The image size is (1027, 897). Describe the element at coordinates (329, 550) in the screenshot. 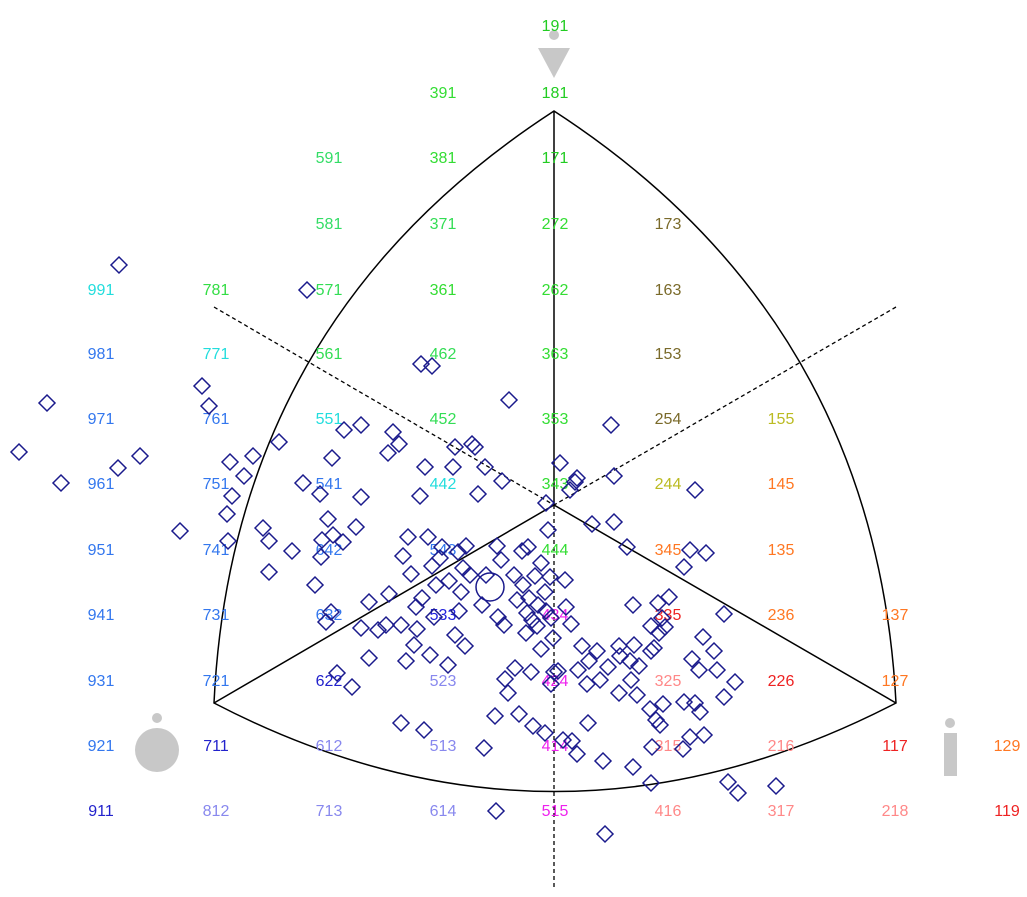

I see `orientation-label-642: 642` at that location.